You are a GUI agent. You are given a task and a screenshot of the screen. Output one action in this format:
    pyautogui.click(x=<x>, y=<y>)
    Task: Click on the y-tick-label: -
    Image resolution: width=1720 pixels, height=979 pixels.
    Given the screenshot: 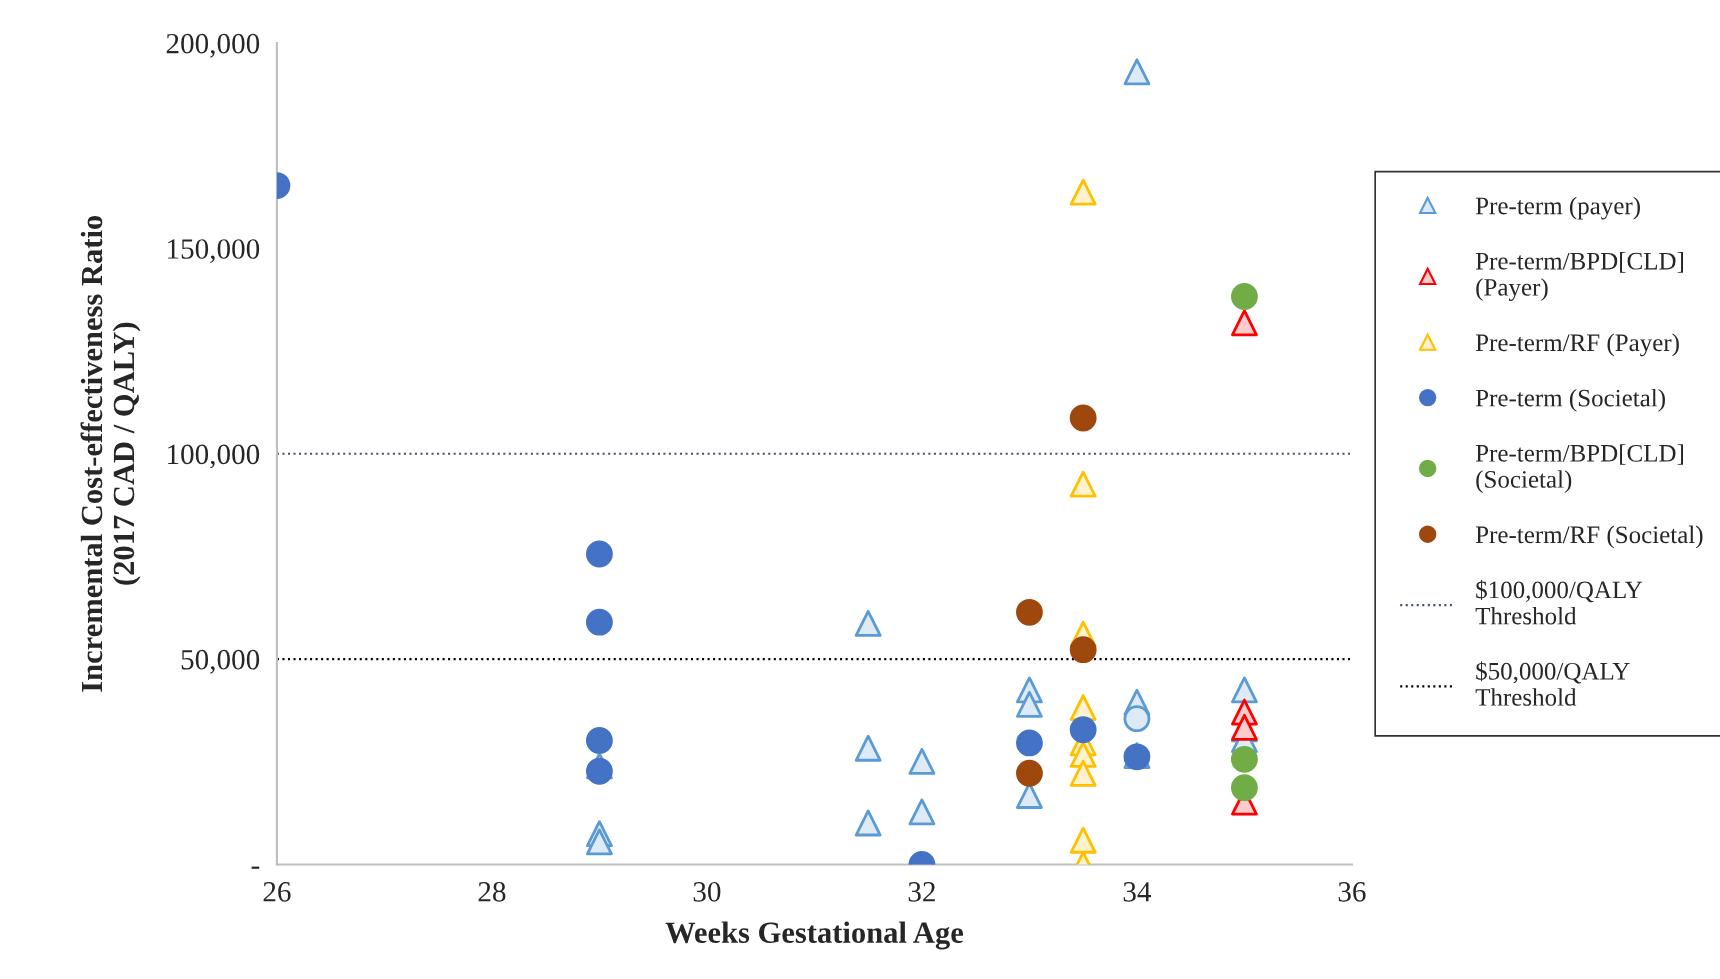 What is the action you would take?
    pyautogui.click(x=255, y=867)
    